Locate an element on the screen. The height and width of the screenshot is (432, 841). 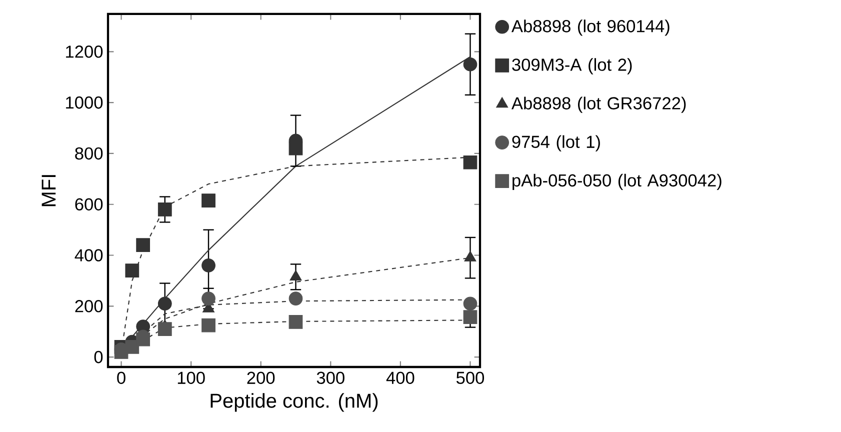
y-tick-label: 400 is located at coordinates (88, 255).